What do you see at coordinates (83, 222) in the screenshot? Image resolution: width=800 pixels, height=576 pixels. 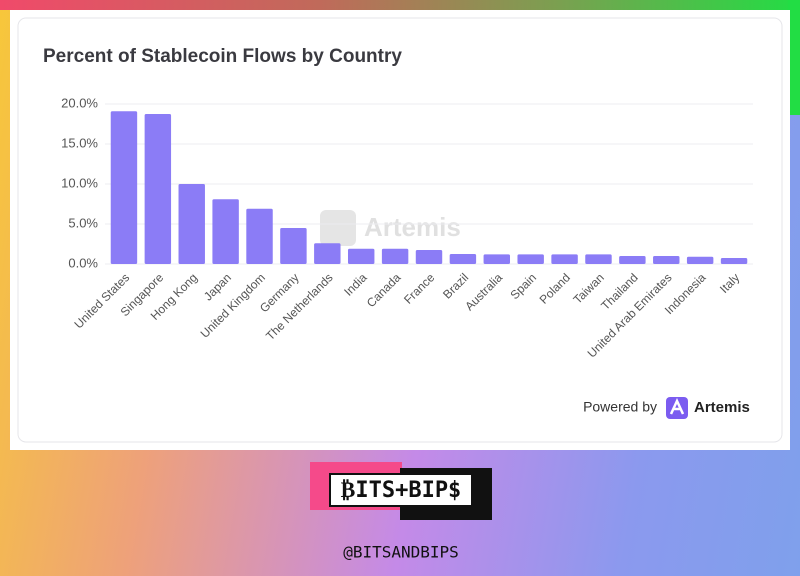 I see `y-tick-label: 5.0%` at bounding box center [83, 222].